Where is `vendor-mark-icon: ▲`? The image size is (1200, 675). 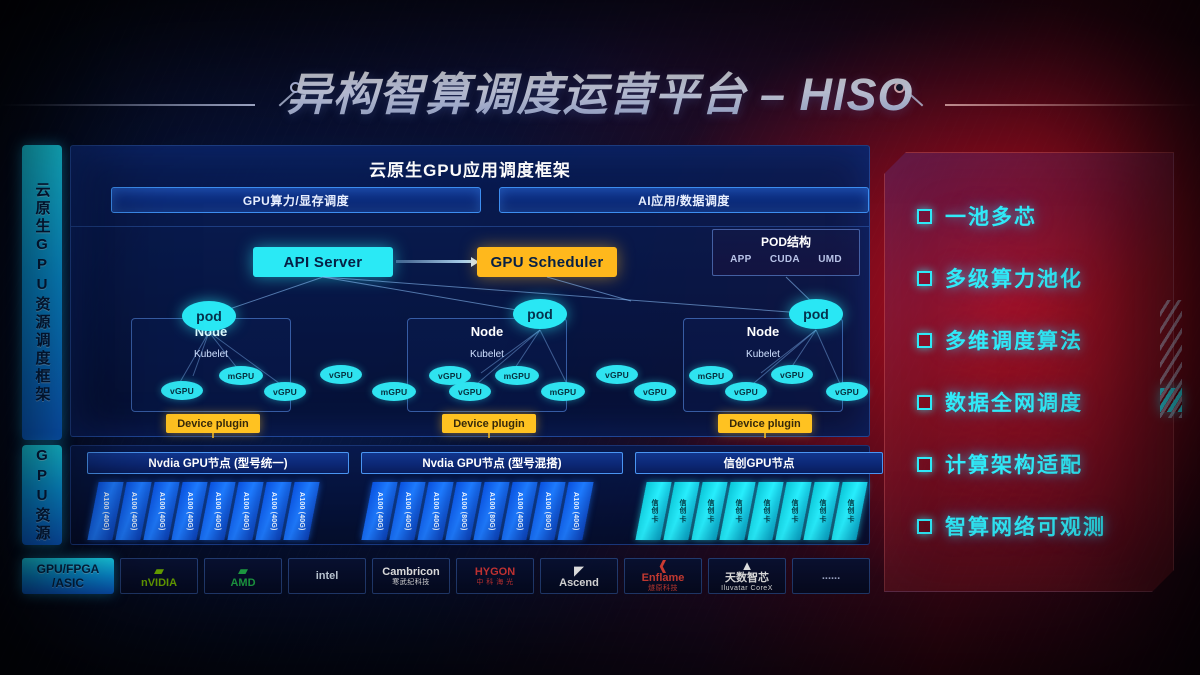 vendor-mark-icon: ▲ is located at coordinates (747, 565).